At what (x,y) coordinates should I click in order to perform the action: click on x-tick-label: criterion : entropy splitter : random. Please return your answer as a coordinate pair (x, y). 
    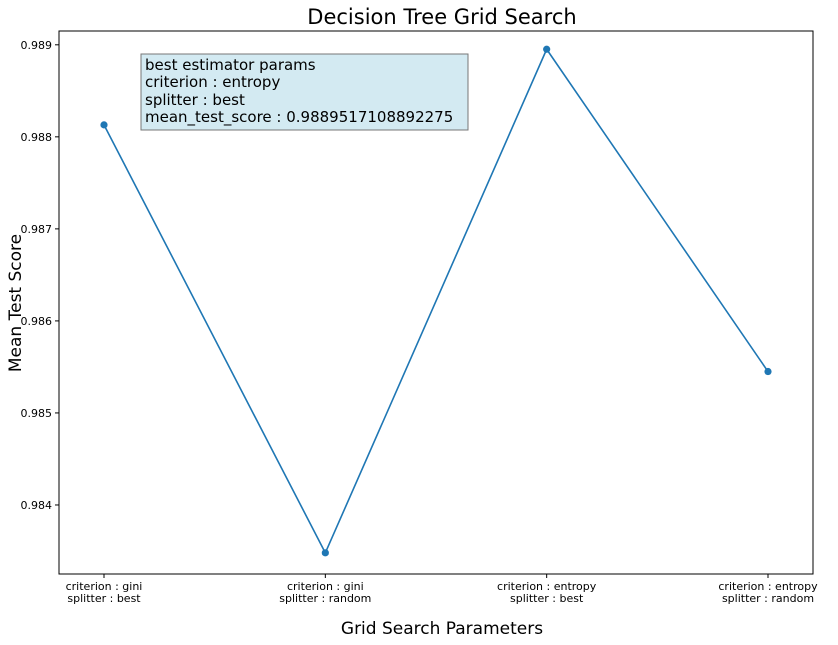
    Looking at the image, I should click on (768, 592).